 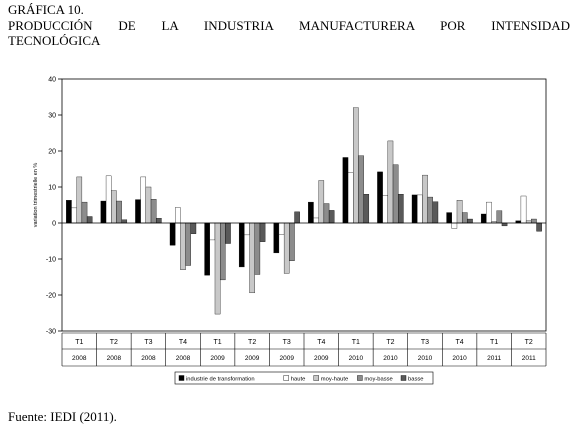 I want to click on legend-swatch-moy-basse, so click(x=360, y=378).